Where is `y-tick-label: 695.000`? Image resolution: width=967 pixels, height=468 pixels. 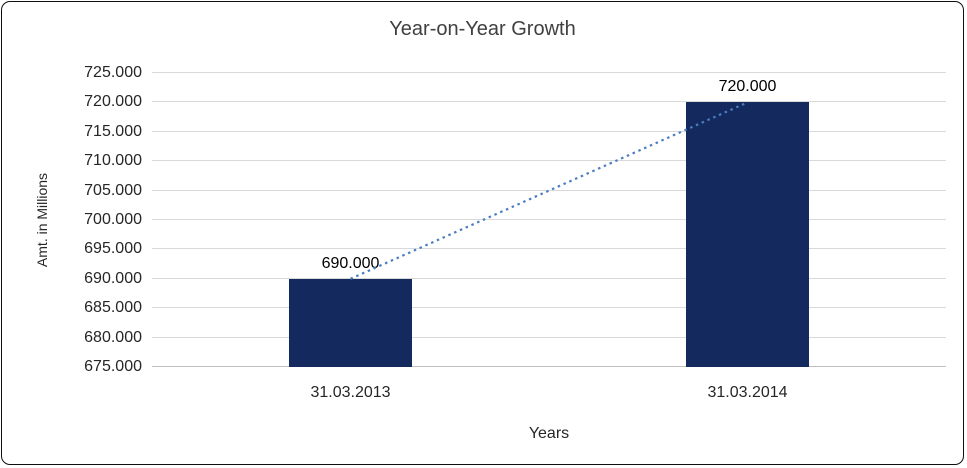 y-tick-label: 695.000 is located at coordinates (113, 249).